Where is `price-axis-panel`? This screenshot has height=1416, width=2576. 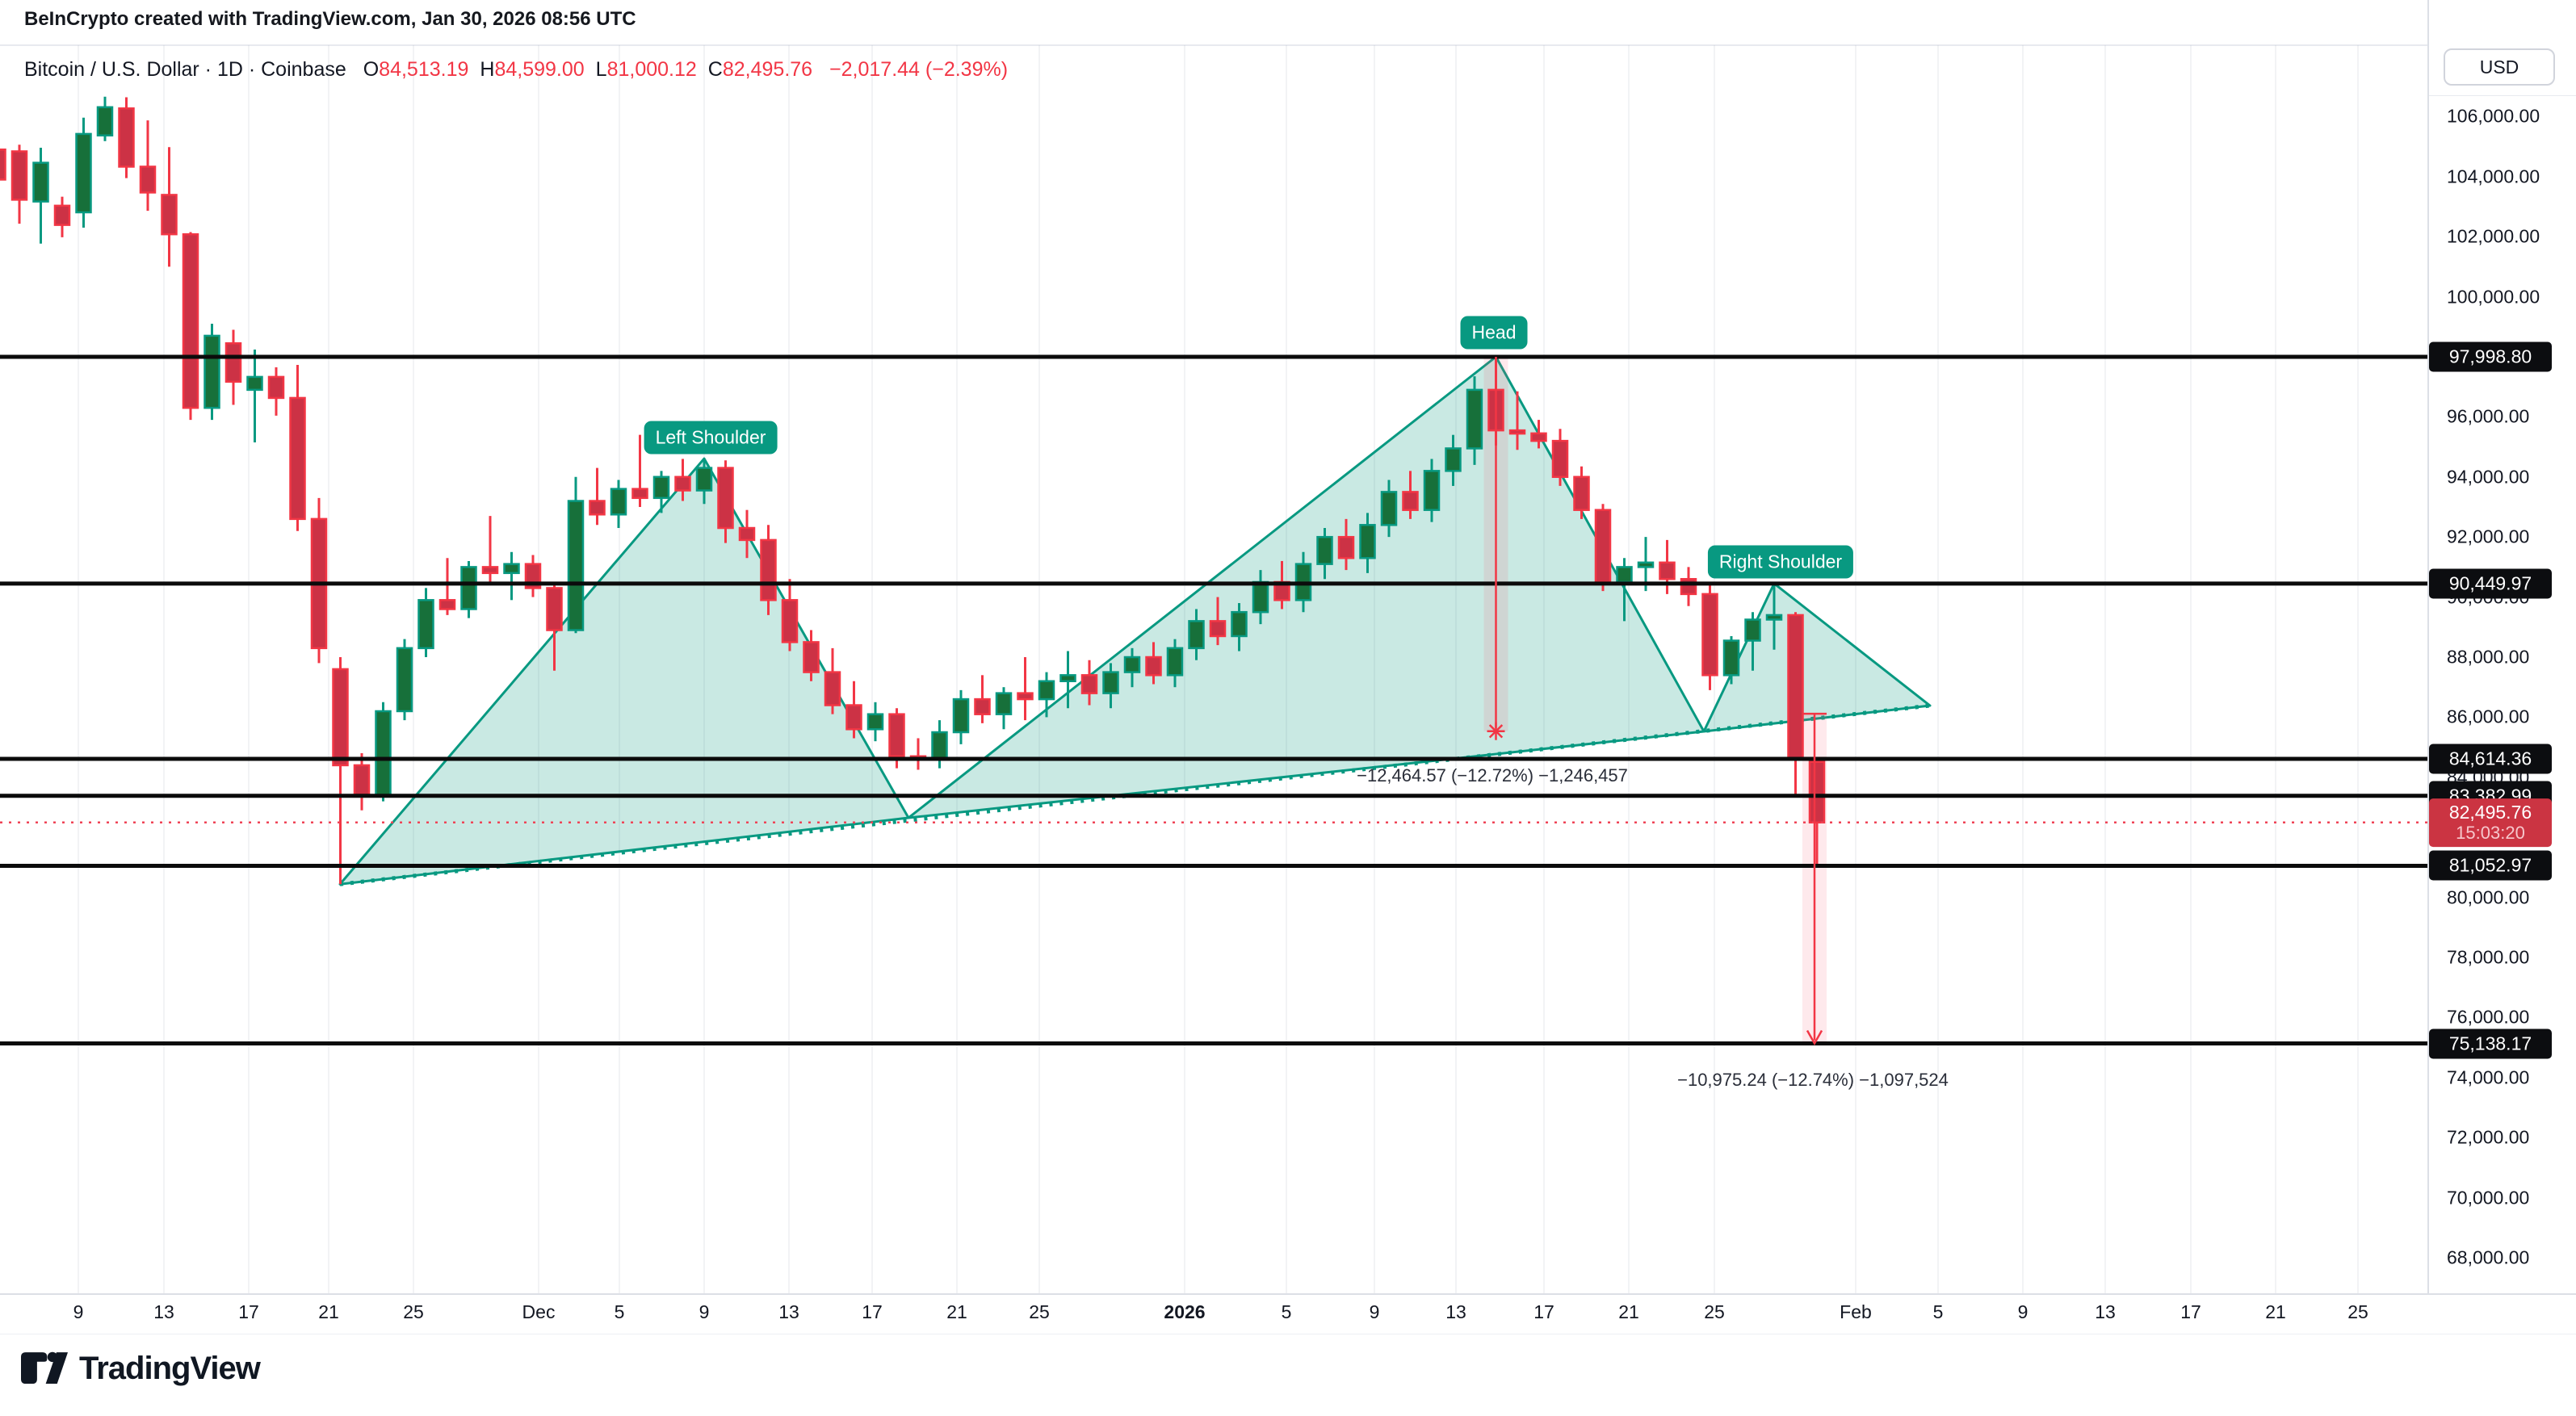 price-axis-panel is located at coordinates (2501, 646).